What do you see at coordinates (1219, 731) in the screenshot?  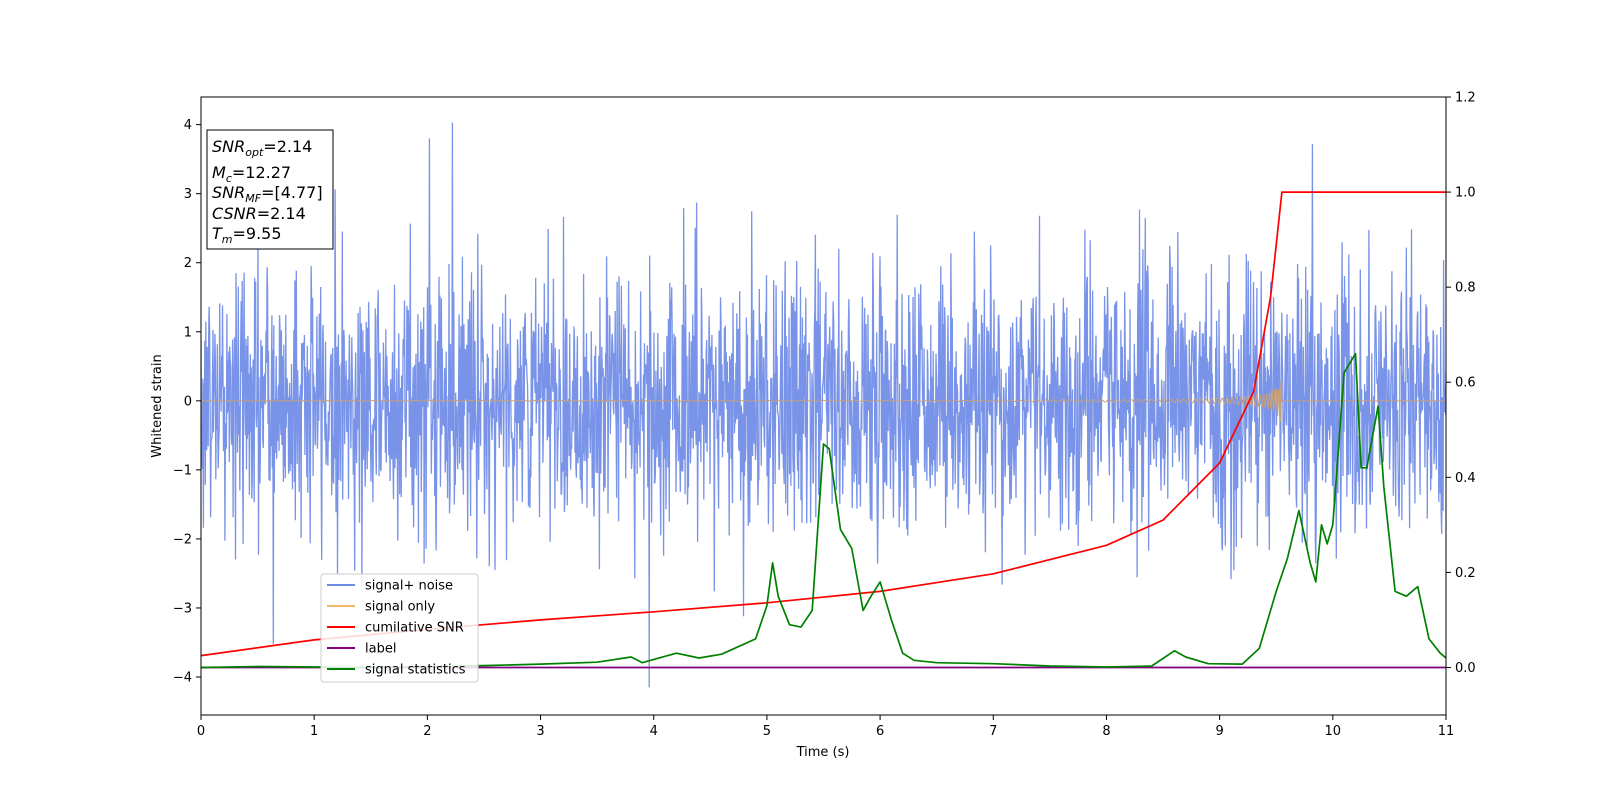 I see `x-tick-label: 9` at bounding box center [1219, 731].